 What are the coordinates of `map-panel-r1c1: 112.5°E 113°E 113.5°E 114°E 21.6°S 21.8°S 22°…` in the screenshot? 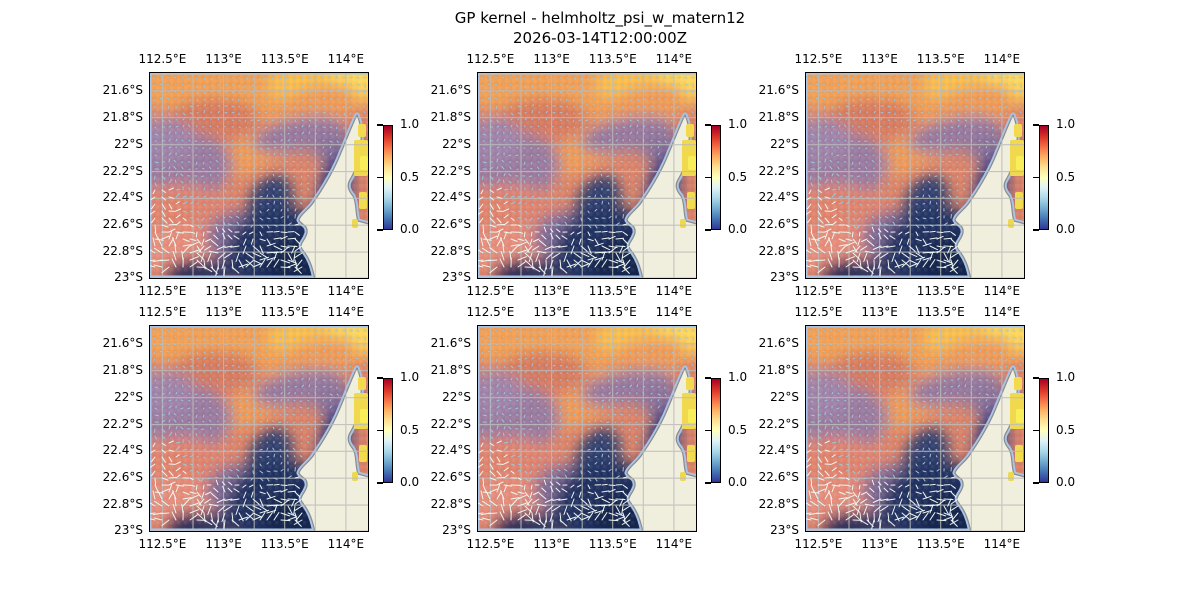 It's located at (261, 175).